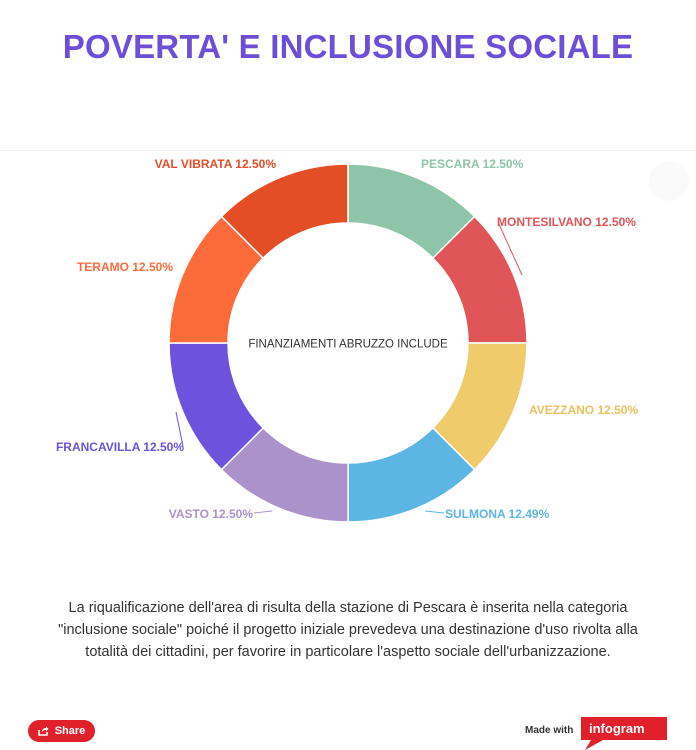 The height and width of the screenshot is (750, 696). Describe the element at coordinates (434, 512) in the screenshot. I see `leader-line-sulmona` at that location.